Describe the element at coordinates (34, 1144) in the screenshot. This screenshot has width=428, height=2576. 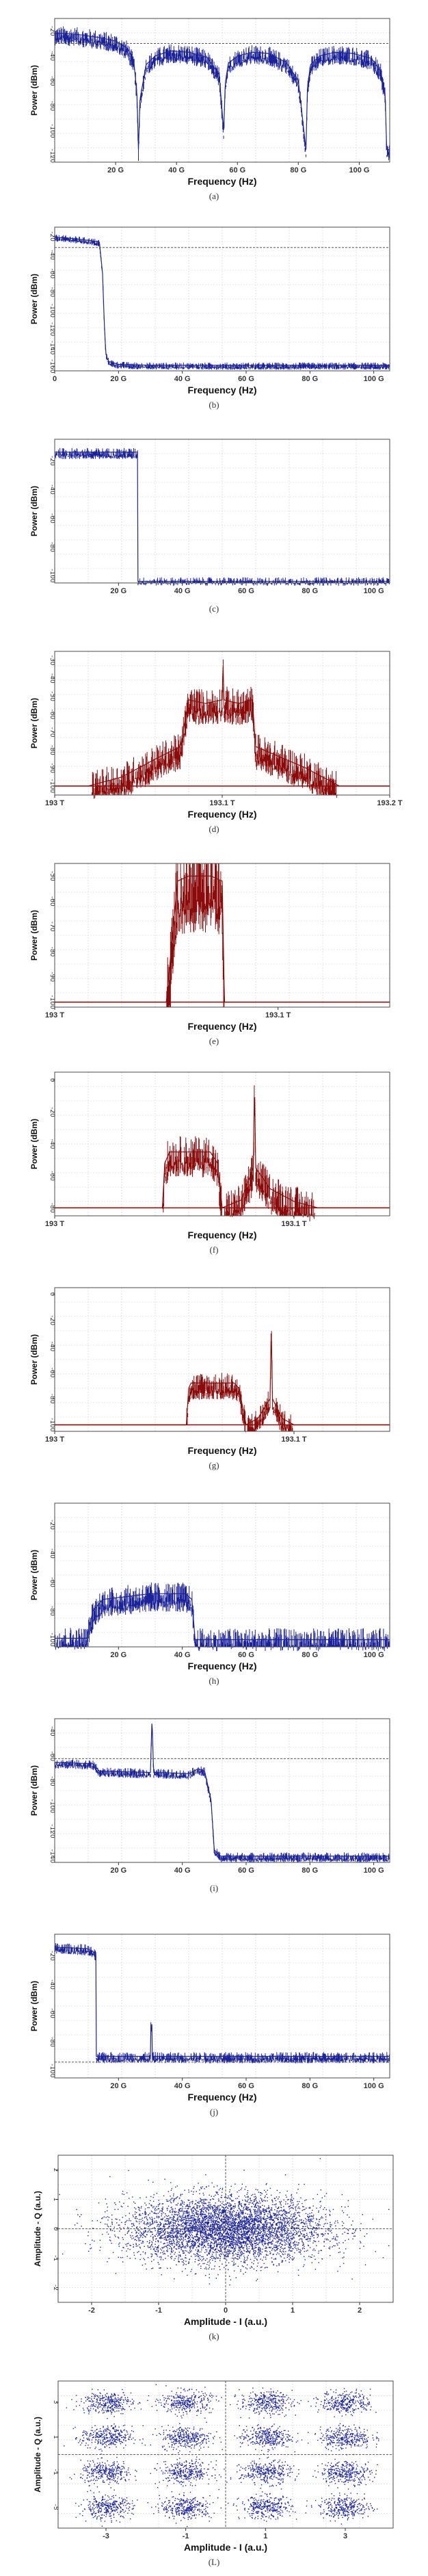
I see `y-axis-label: Power (dBm)` at that location.